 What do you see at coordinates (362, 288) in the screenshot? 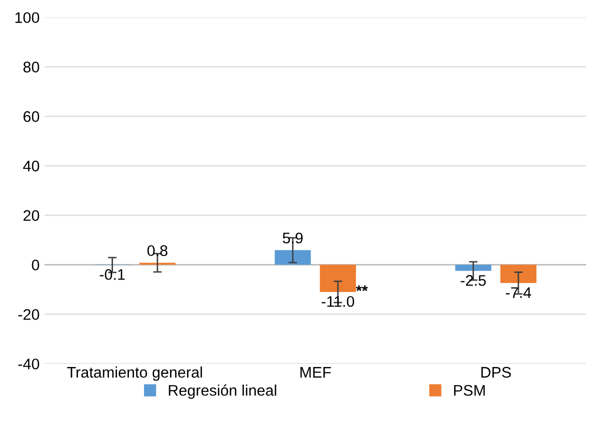
I see `annotation: **` at bounding box center [362, 288].